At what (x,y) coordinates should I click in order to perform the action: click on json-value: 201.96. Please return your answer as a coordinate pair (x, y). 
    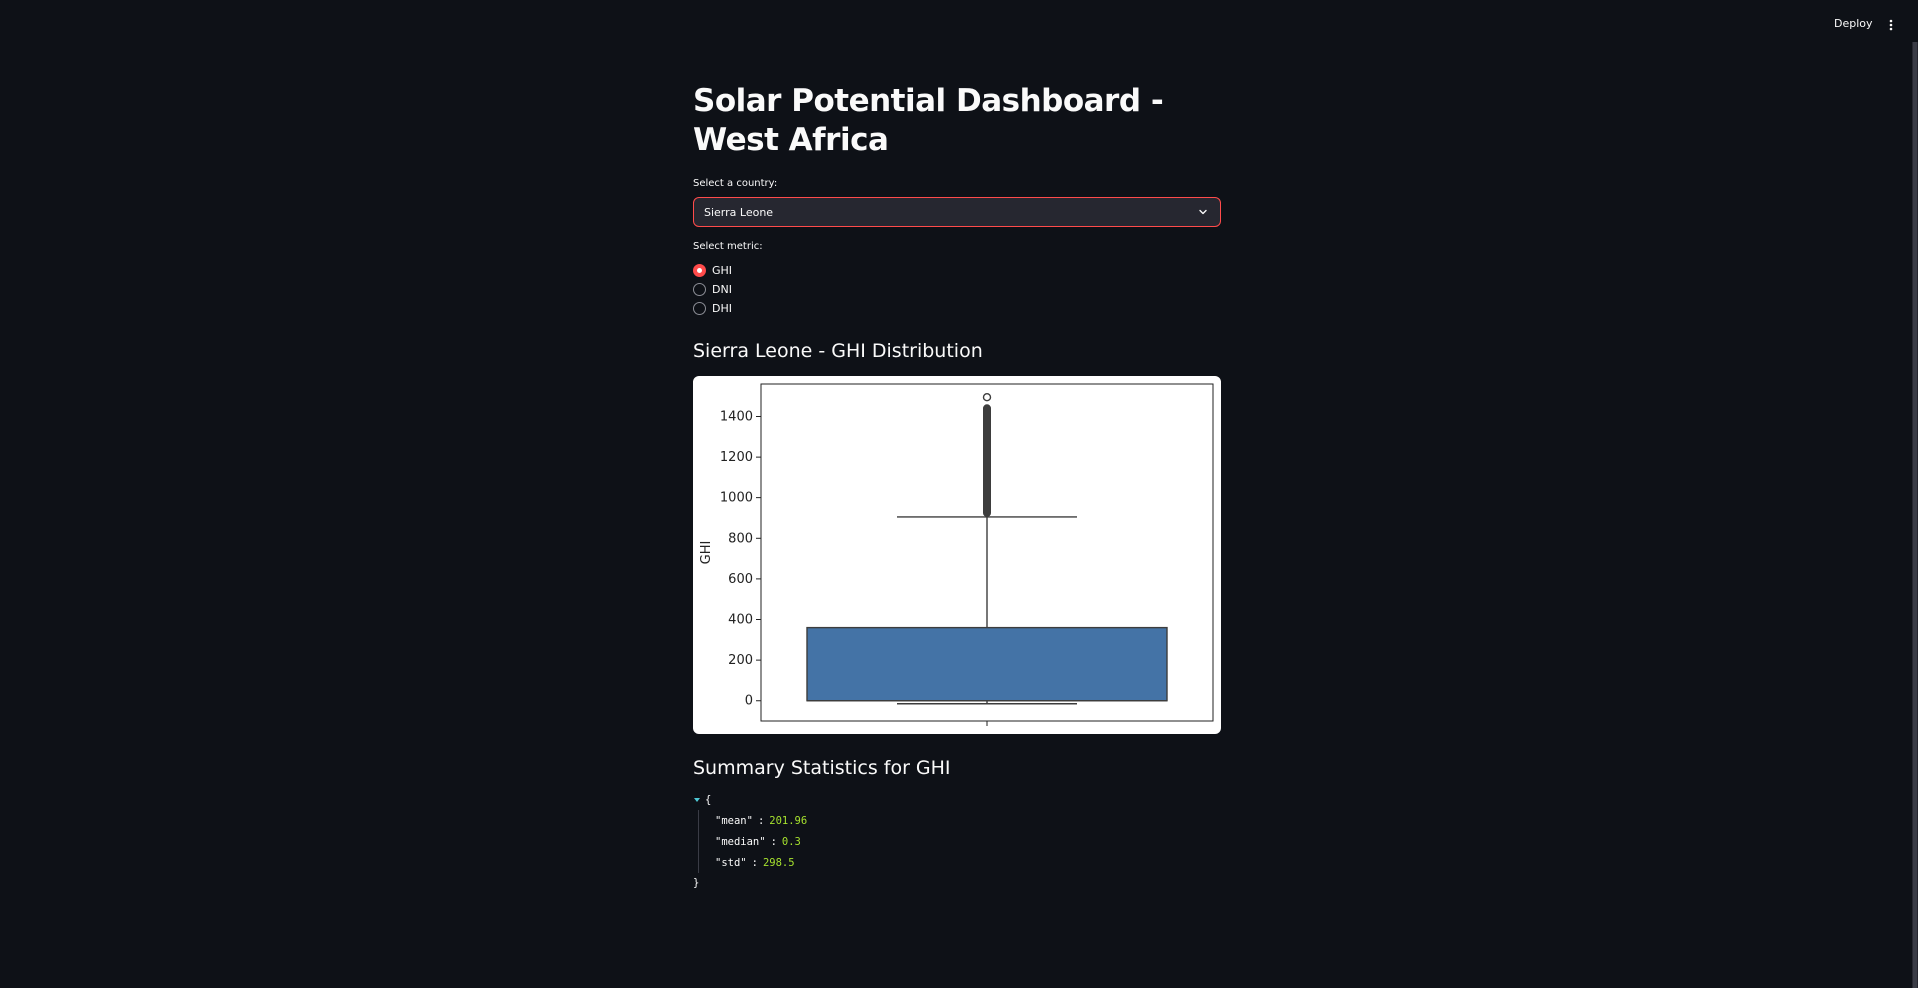
    Looking at the image, I should click on (788, 820).